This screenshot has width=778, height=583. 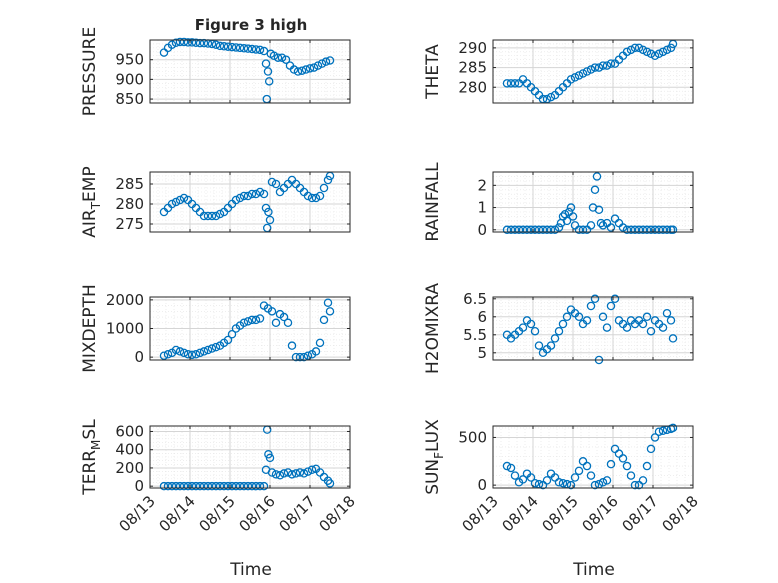 I want to click on y-tick-label: 200, so click(x=129, y=468).